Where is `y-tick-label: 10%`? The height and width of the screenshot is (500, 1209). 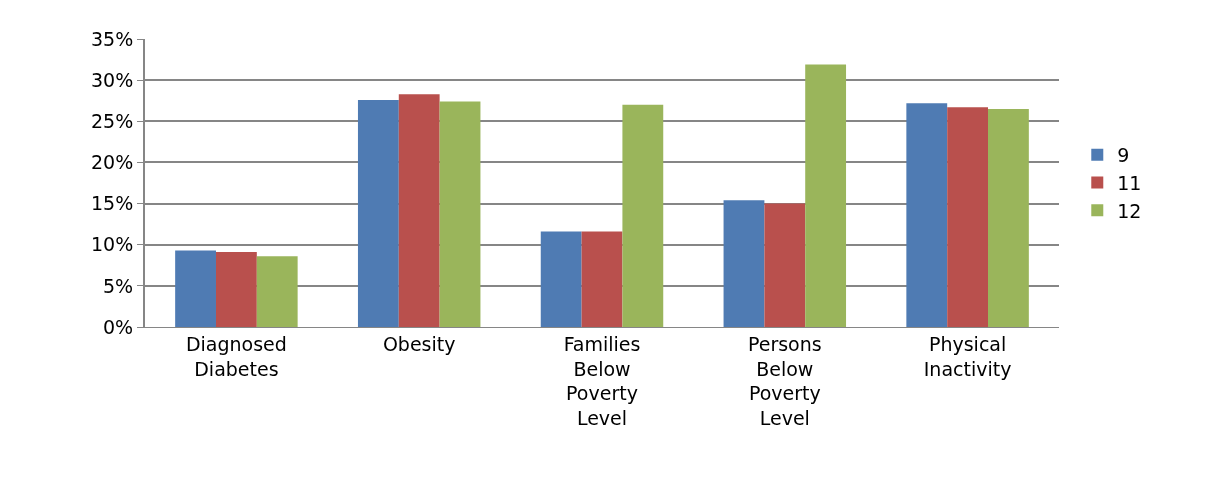
y-tick-label: 10% is located at coordinates (112, 244).